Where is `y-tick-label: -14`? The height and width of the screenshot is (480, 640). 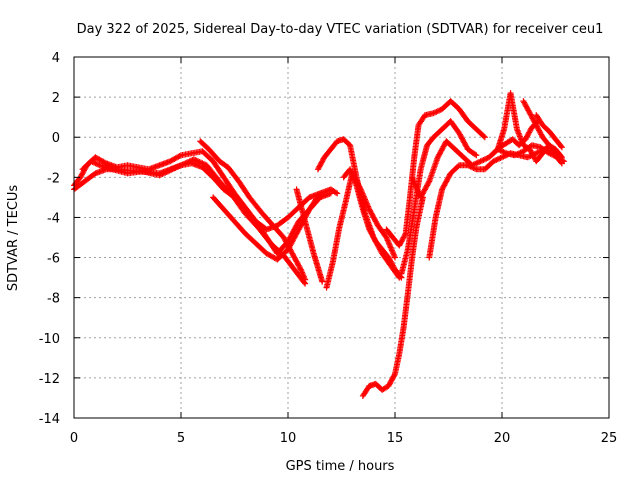 y-tick-label: -14 is located at coordinates (49, 419).